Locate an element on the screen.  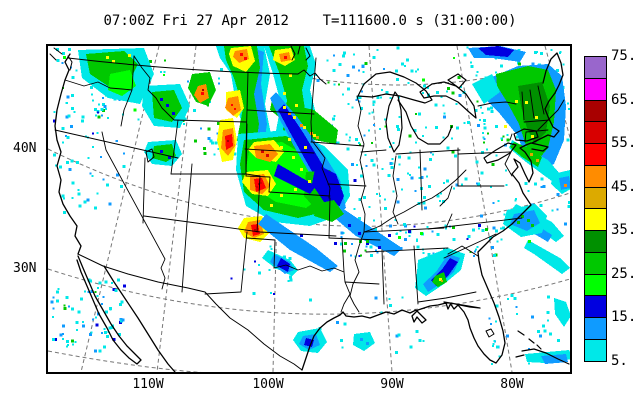
colorbar-label-15: 15. is located at coordinates (624, 317).